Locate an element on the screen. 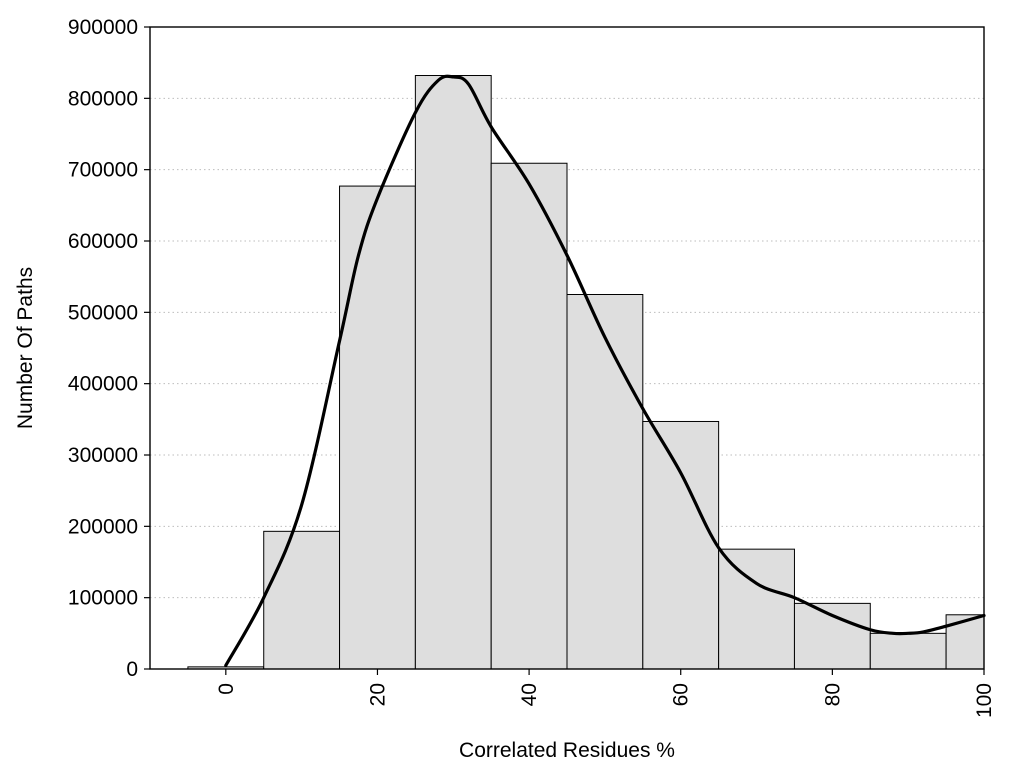 The width and height of the screenshot is (1024, 768). y-tick-label: 0 is located at coordinates (132, 669).